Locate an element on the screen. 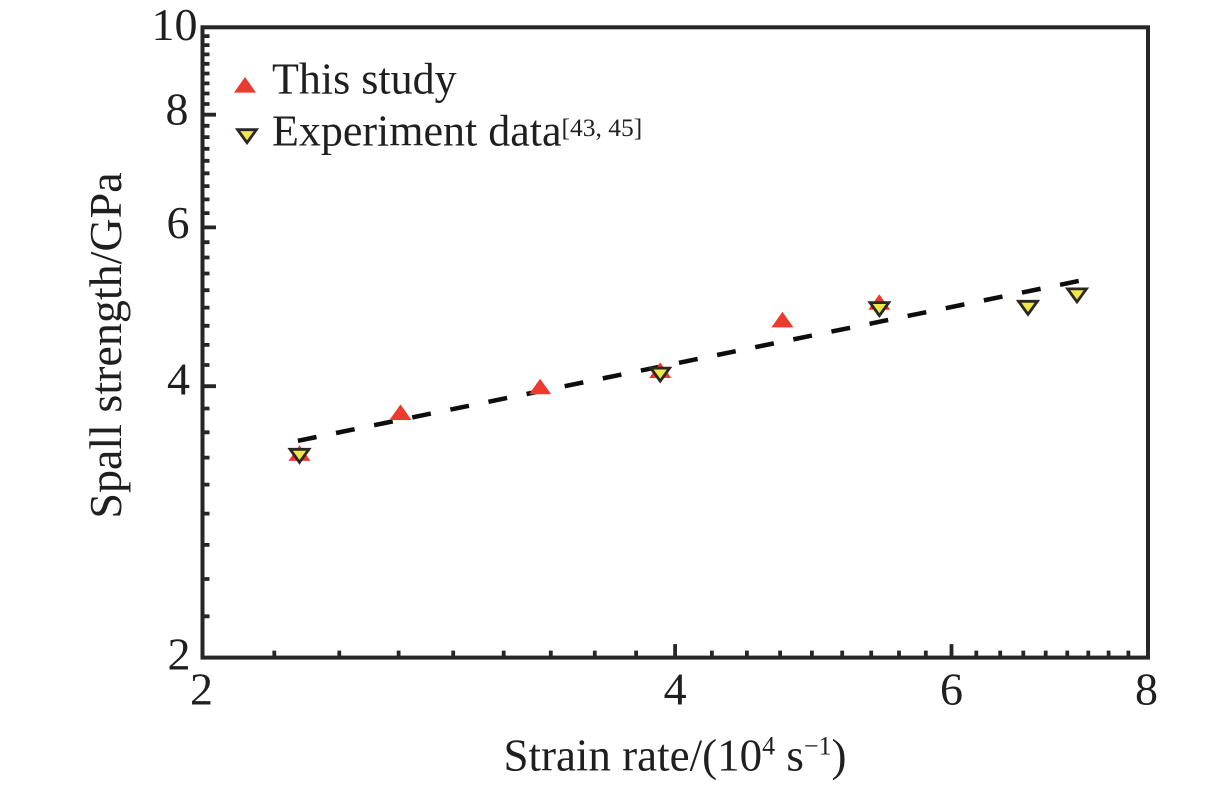  svg-text: Strain rate/(104 s−1) is located at coordinates (674, 755).